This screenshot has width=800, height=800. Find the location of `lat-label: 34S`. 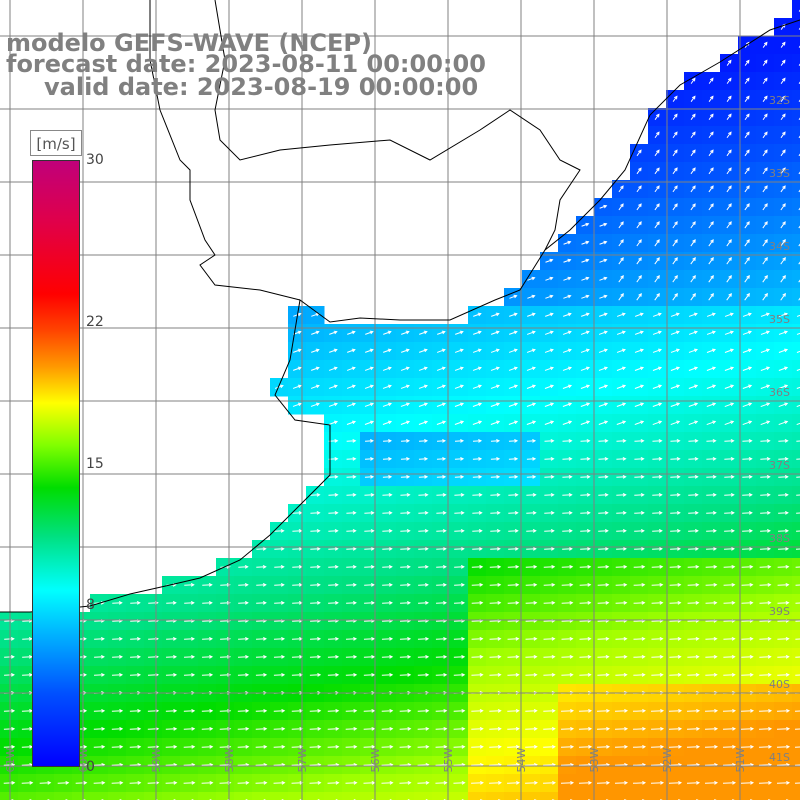

lat-label: 34S is located at coordinates (779, 246).